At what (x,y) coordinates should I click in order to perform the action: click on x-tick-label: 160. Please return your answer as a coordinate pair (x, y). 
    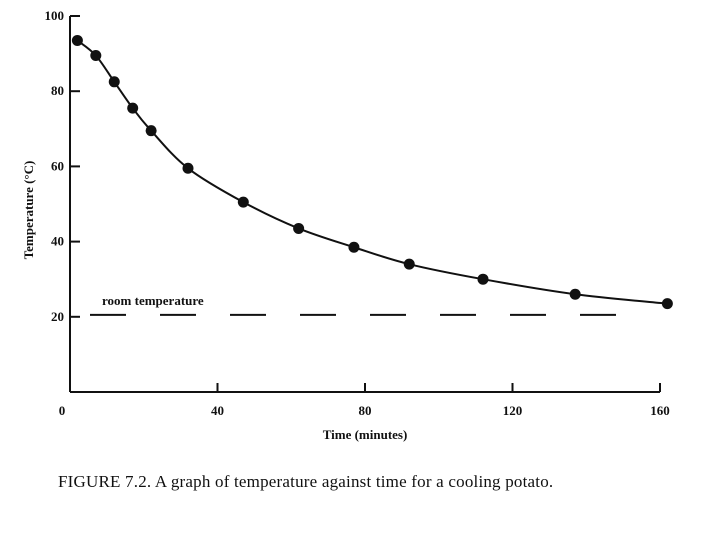
    Looking at the image, I should click on (660, 410).